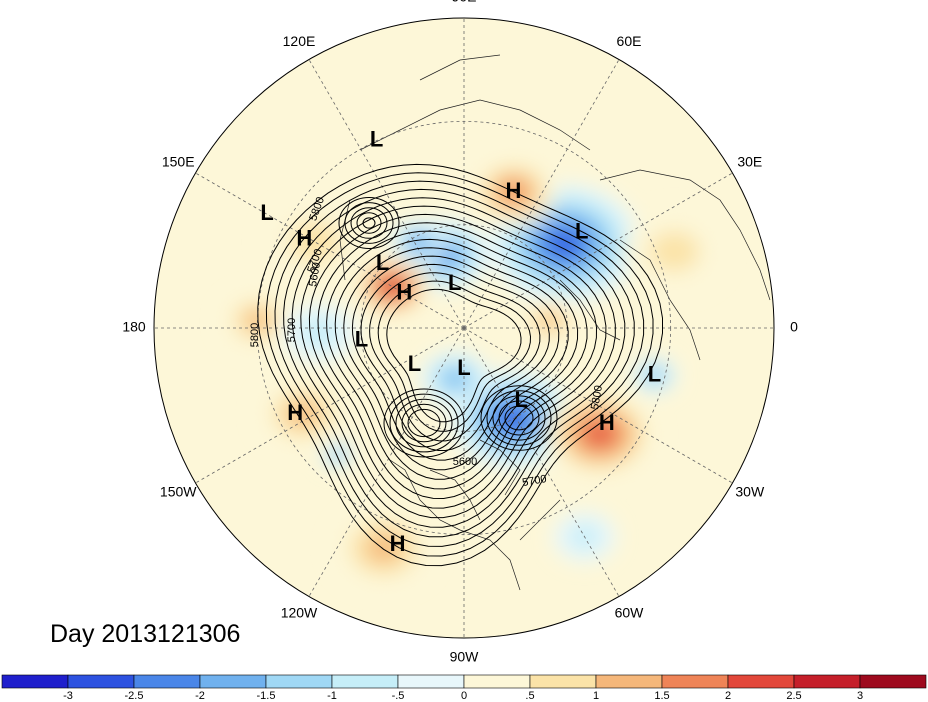  Describe the element at coordinates (299, 612) in the screenshot. I see `longitude-label: 120W` at that location.